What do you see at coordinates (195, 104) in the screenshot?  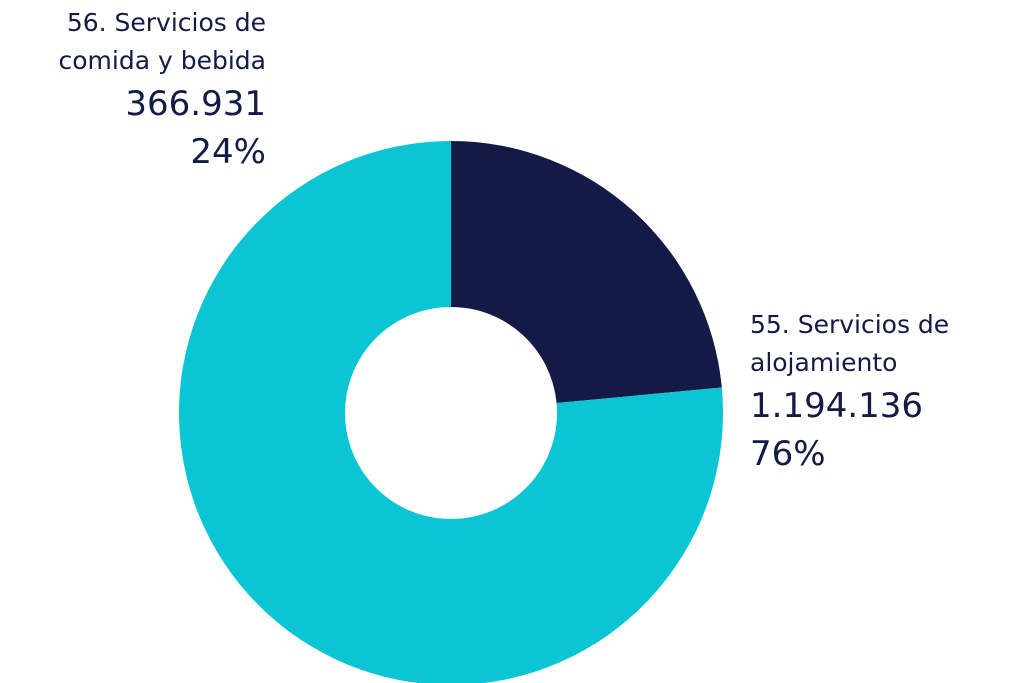 I see `value-label: 366.931` at bounding box center [195, 104].